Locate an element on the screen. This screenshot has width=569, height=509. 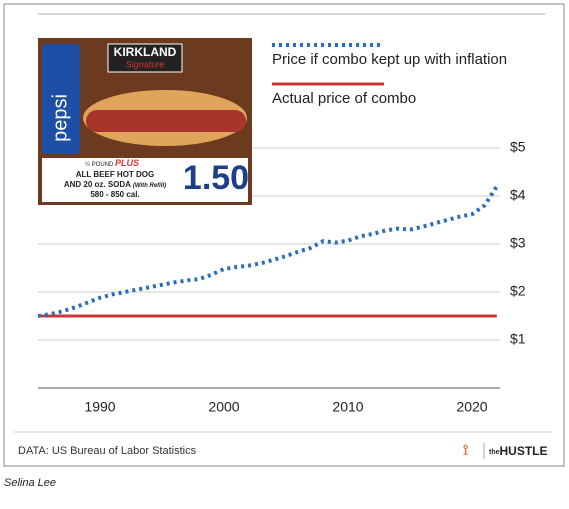
cup-text: pepsi is located at coordinates (60, 118).